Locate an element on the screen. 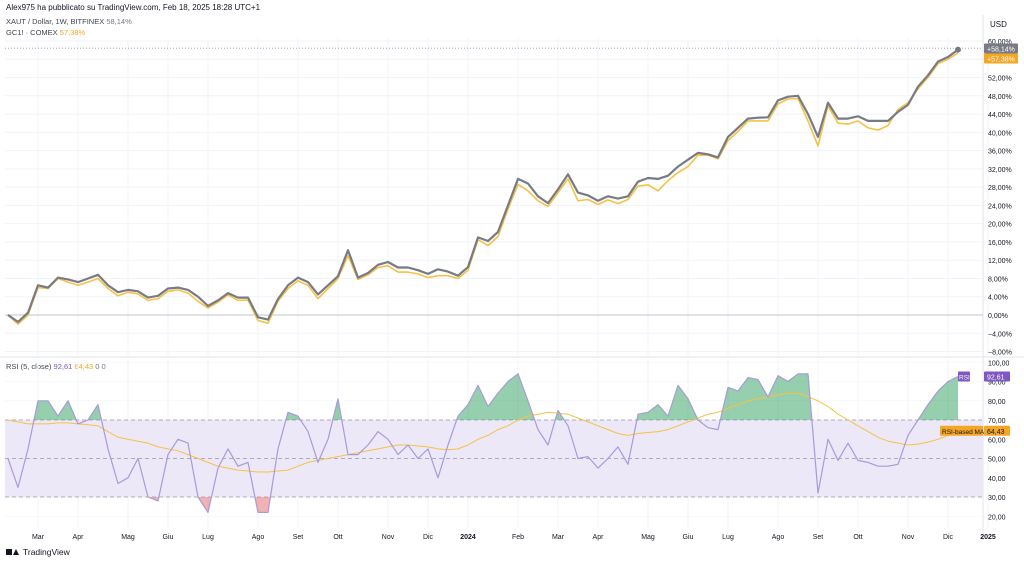  rsi-oversold-fill is located at coordinates (263, 505).